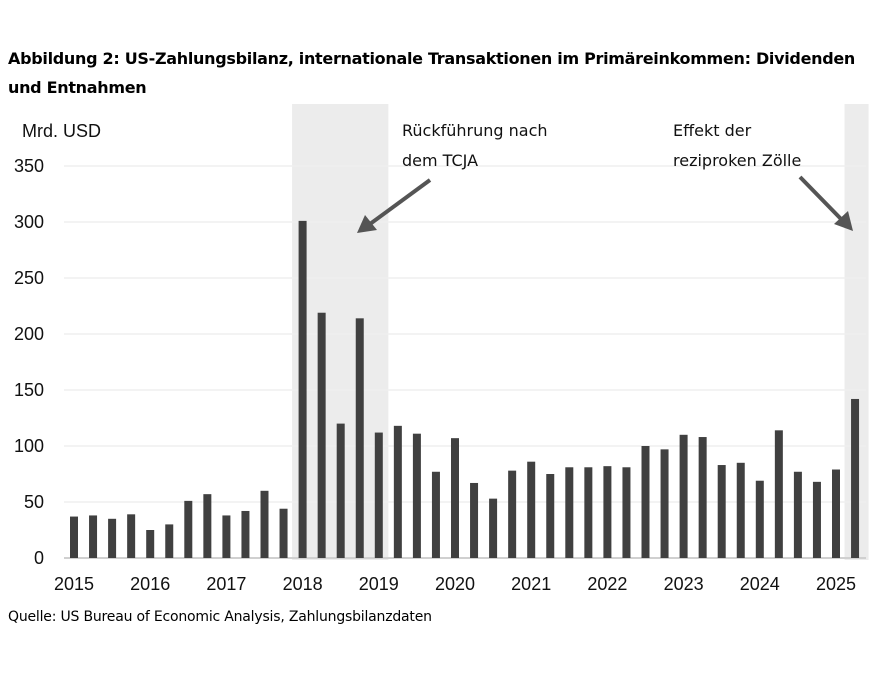  What do you see at coordinates (150, 544) in the screenshot?
I see `bar-2016Q1` at bounding box center [150, 544].